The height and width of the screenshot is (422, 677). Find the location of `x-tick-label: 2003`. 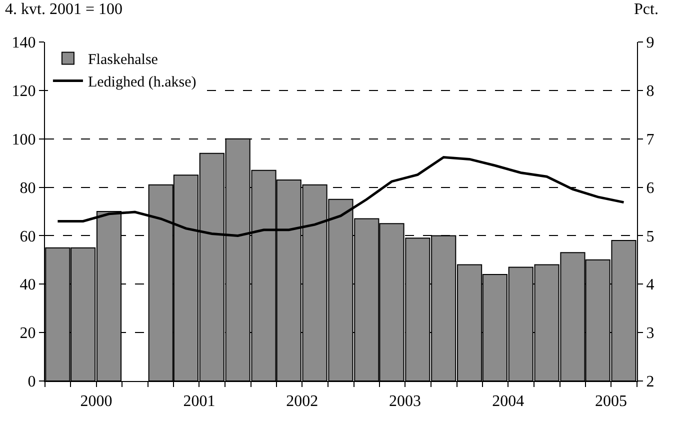

x-tick-label: 2003 is located at coordinates (404, 401).